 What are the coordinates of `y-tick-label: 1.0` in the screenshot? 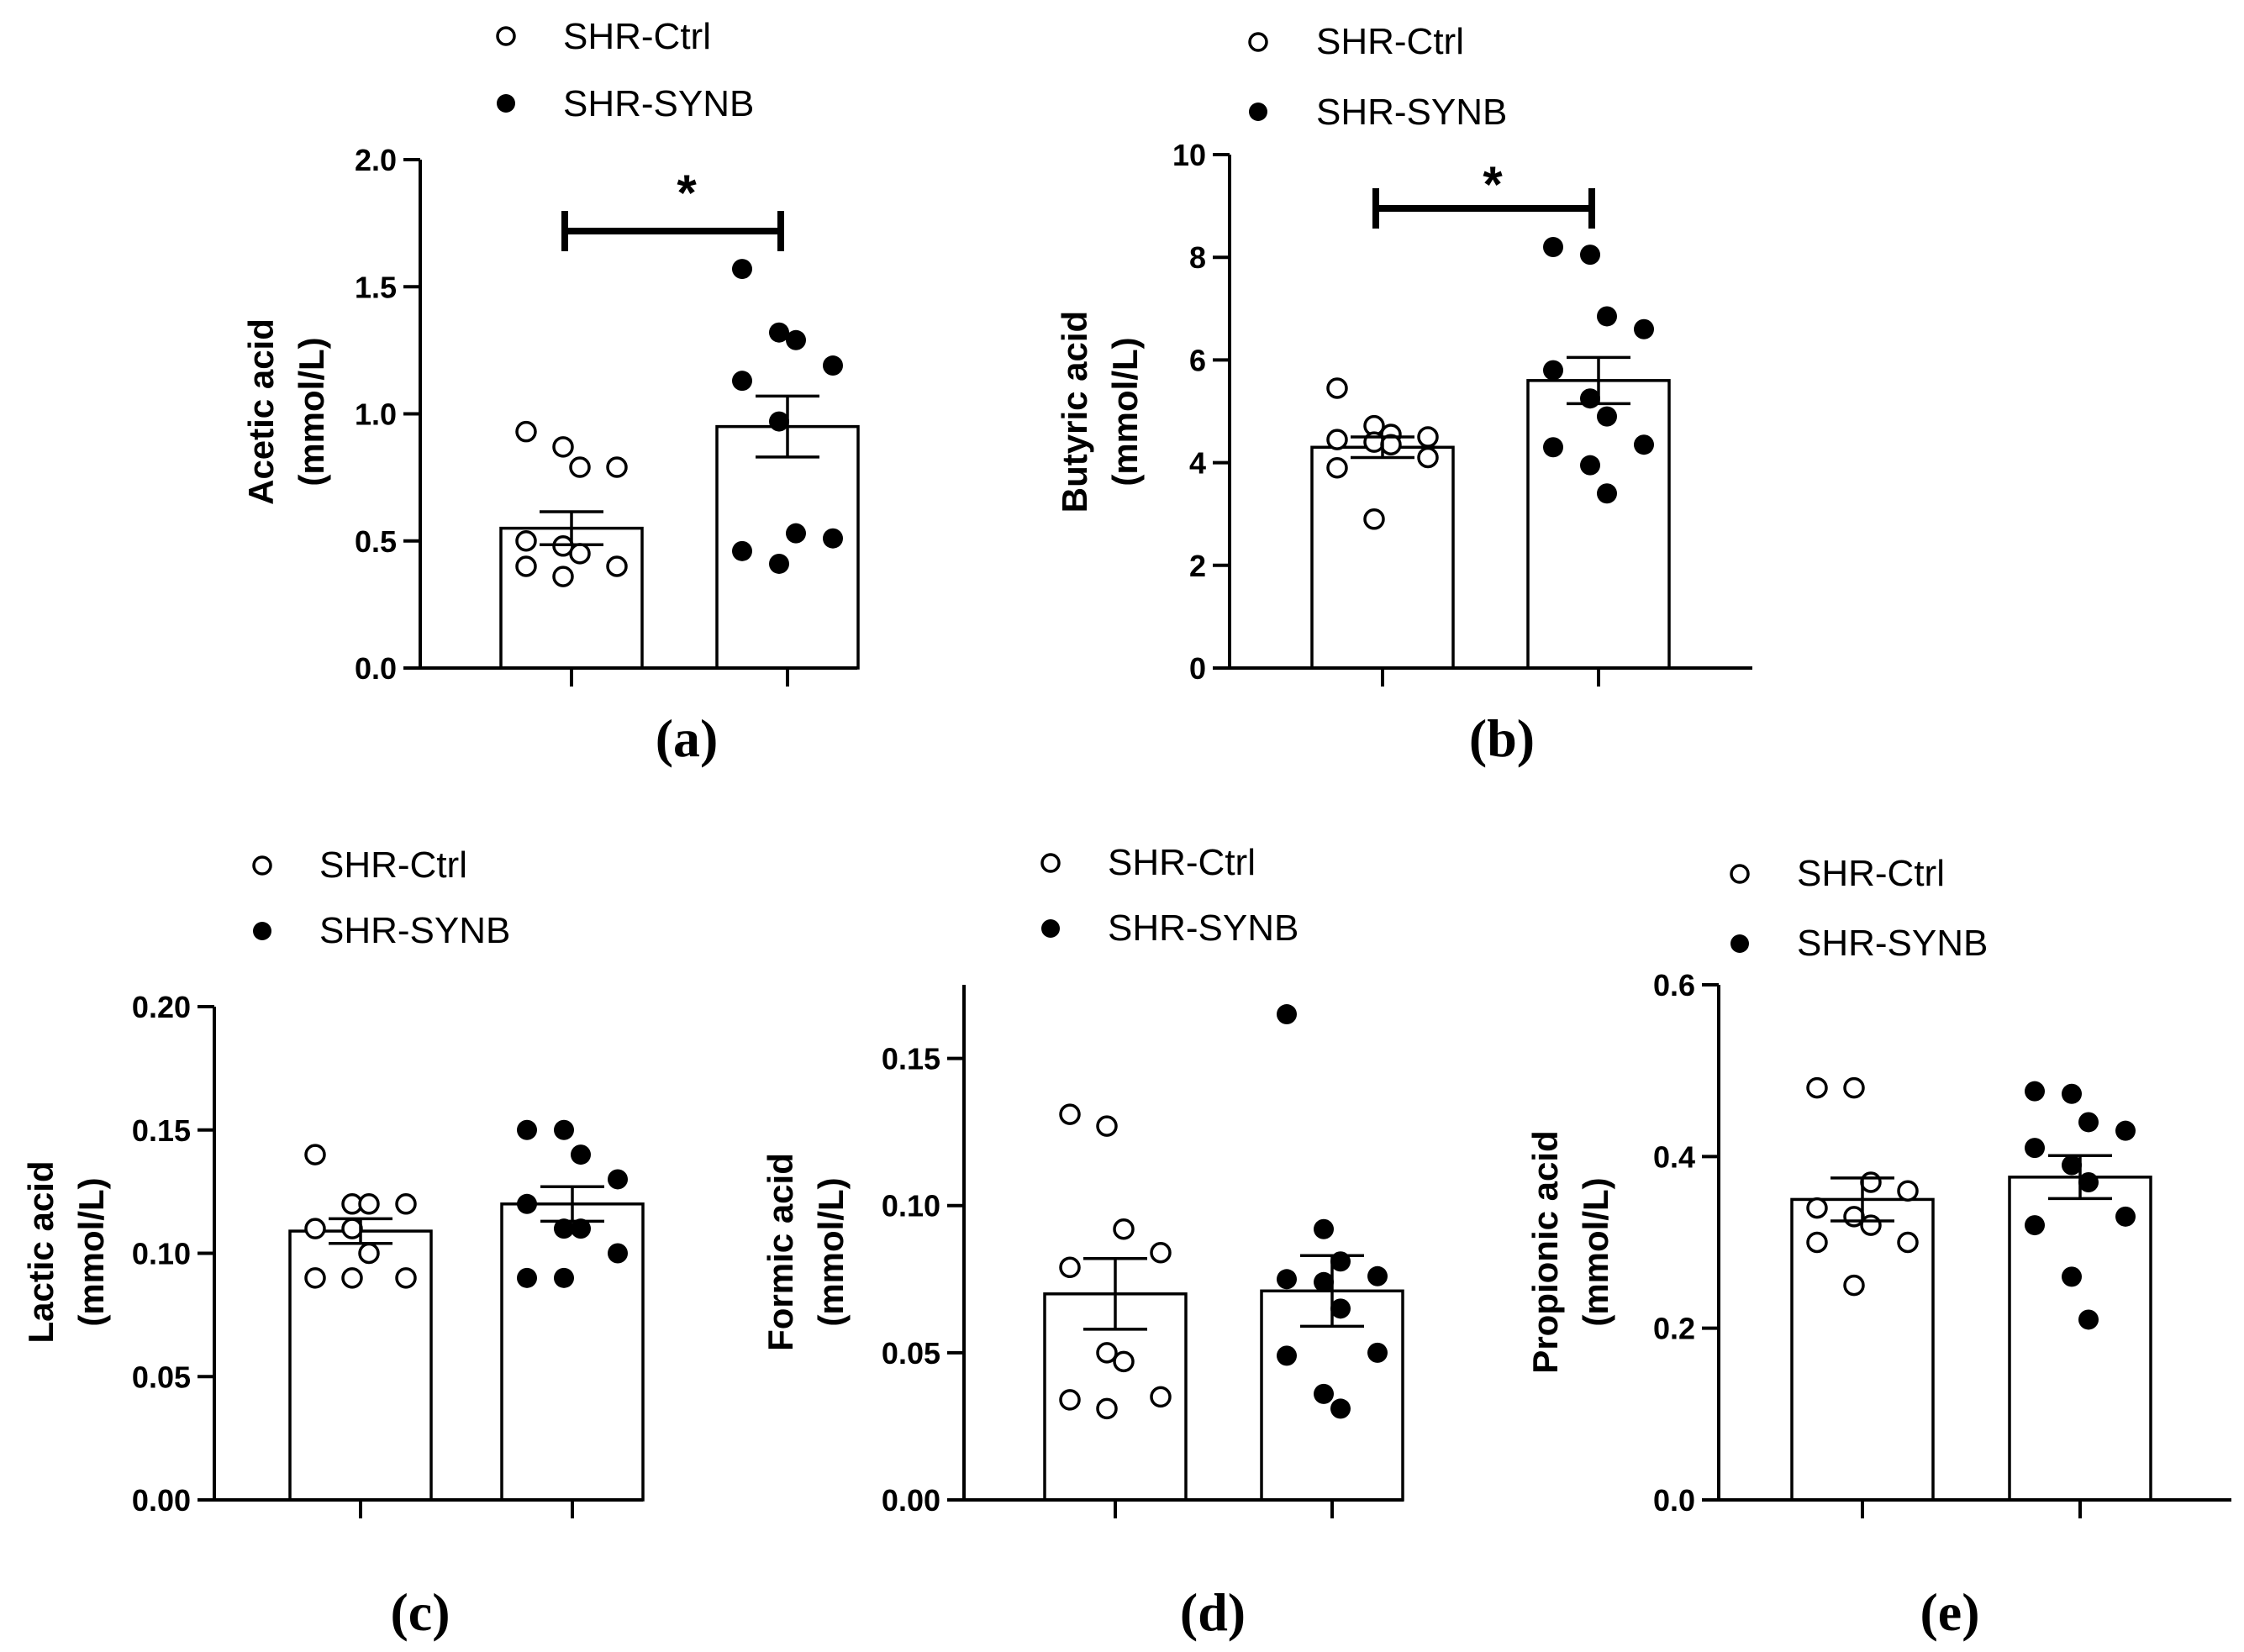 It's located at (376, 415).